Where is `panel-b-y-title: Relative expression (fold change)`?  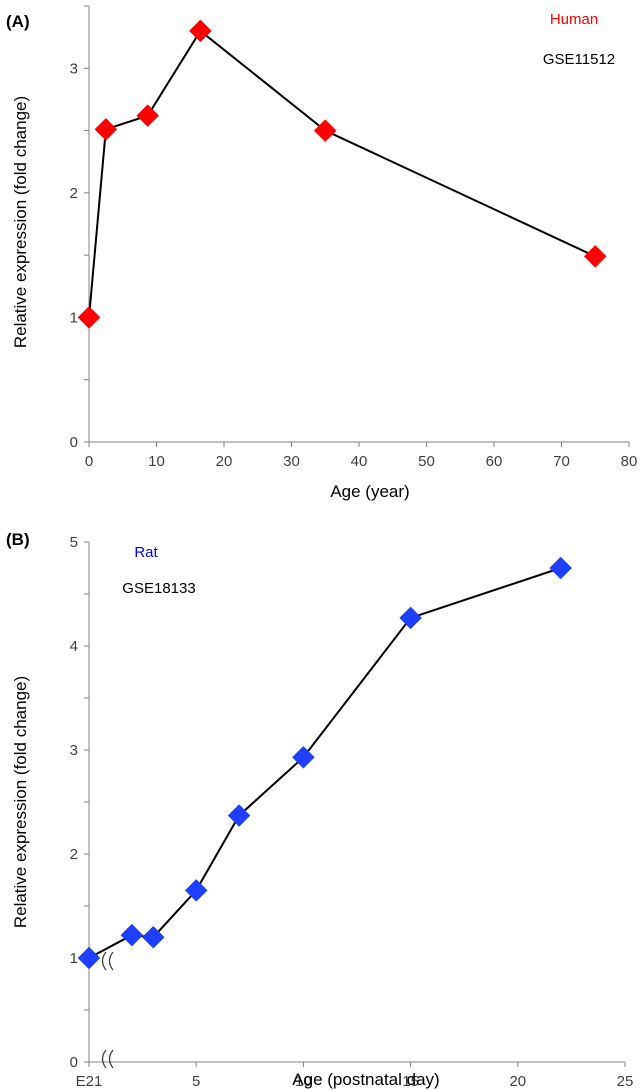 panel-b-y-title: Relative expression (fold change) is located at coordinates (20, 802).